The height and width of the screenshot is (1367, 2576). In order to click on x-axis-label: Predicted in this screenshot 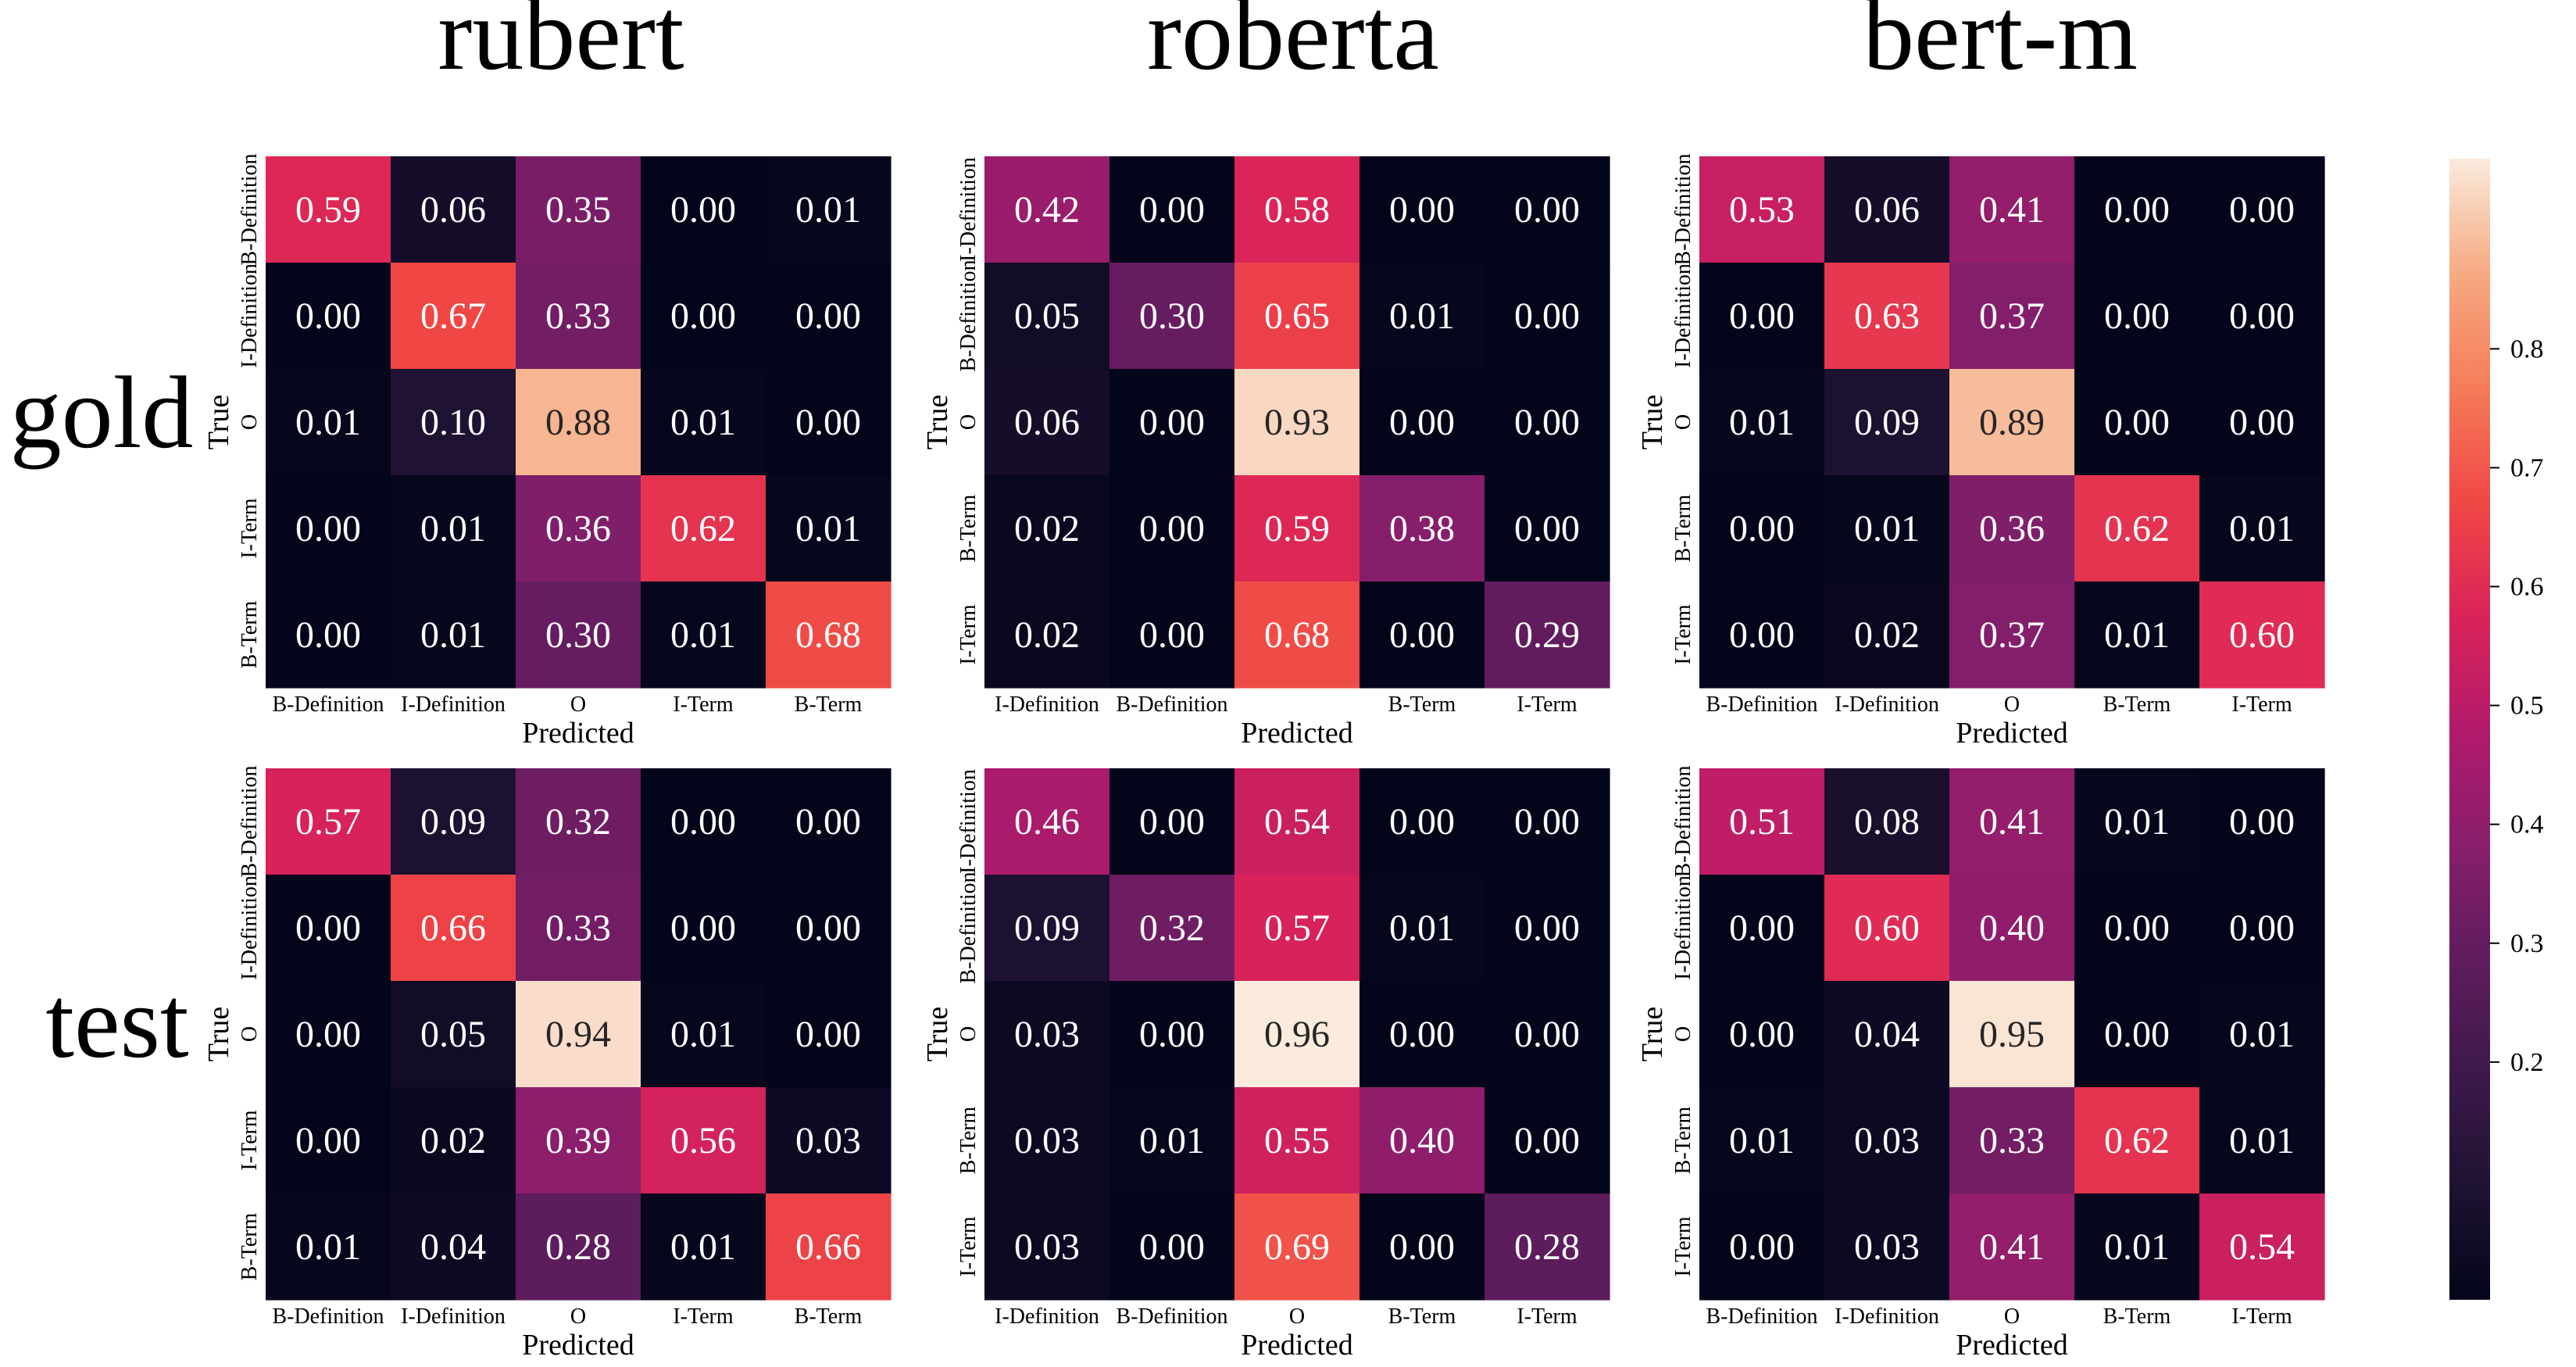, I will do `click(1297, 1345)`.